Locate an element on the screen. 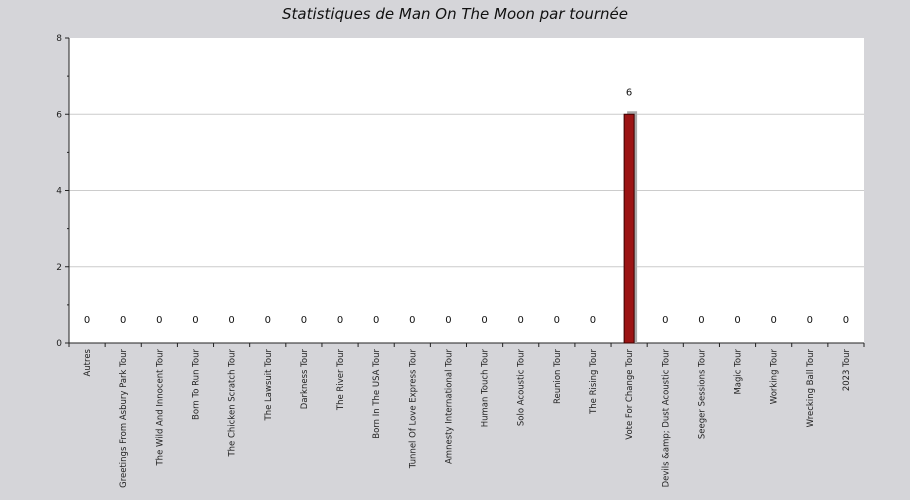  category-label: The Lawsuit Tour is located at coordinates (269, 384).